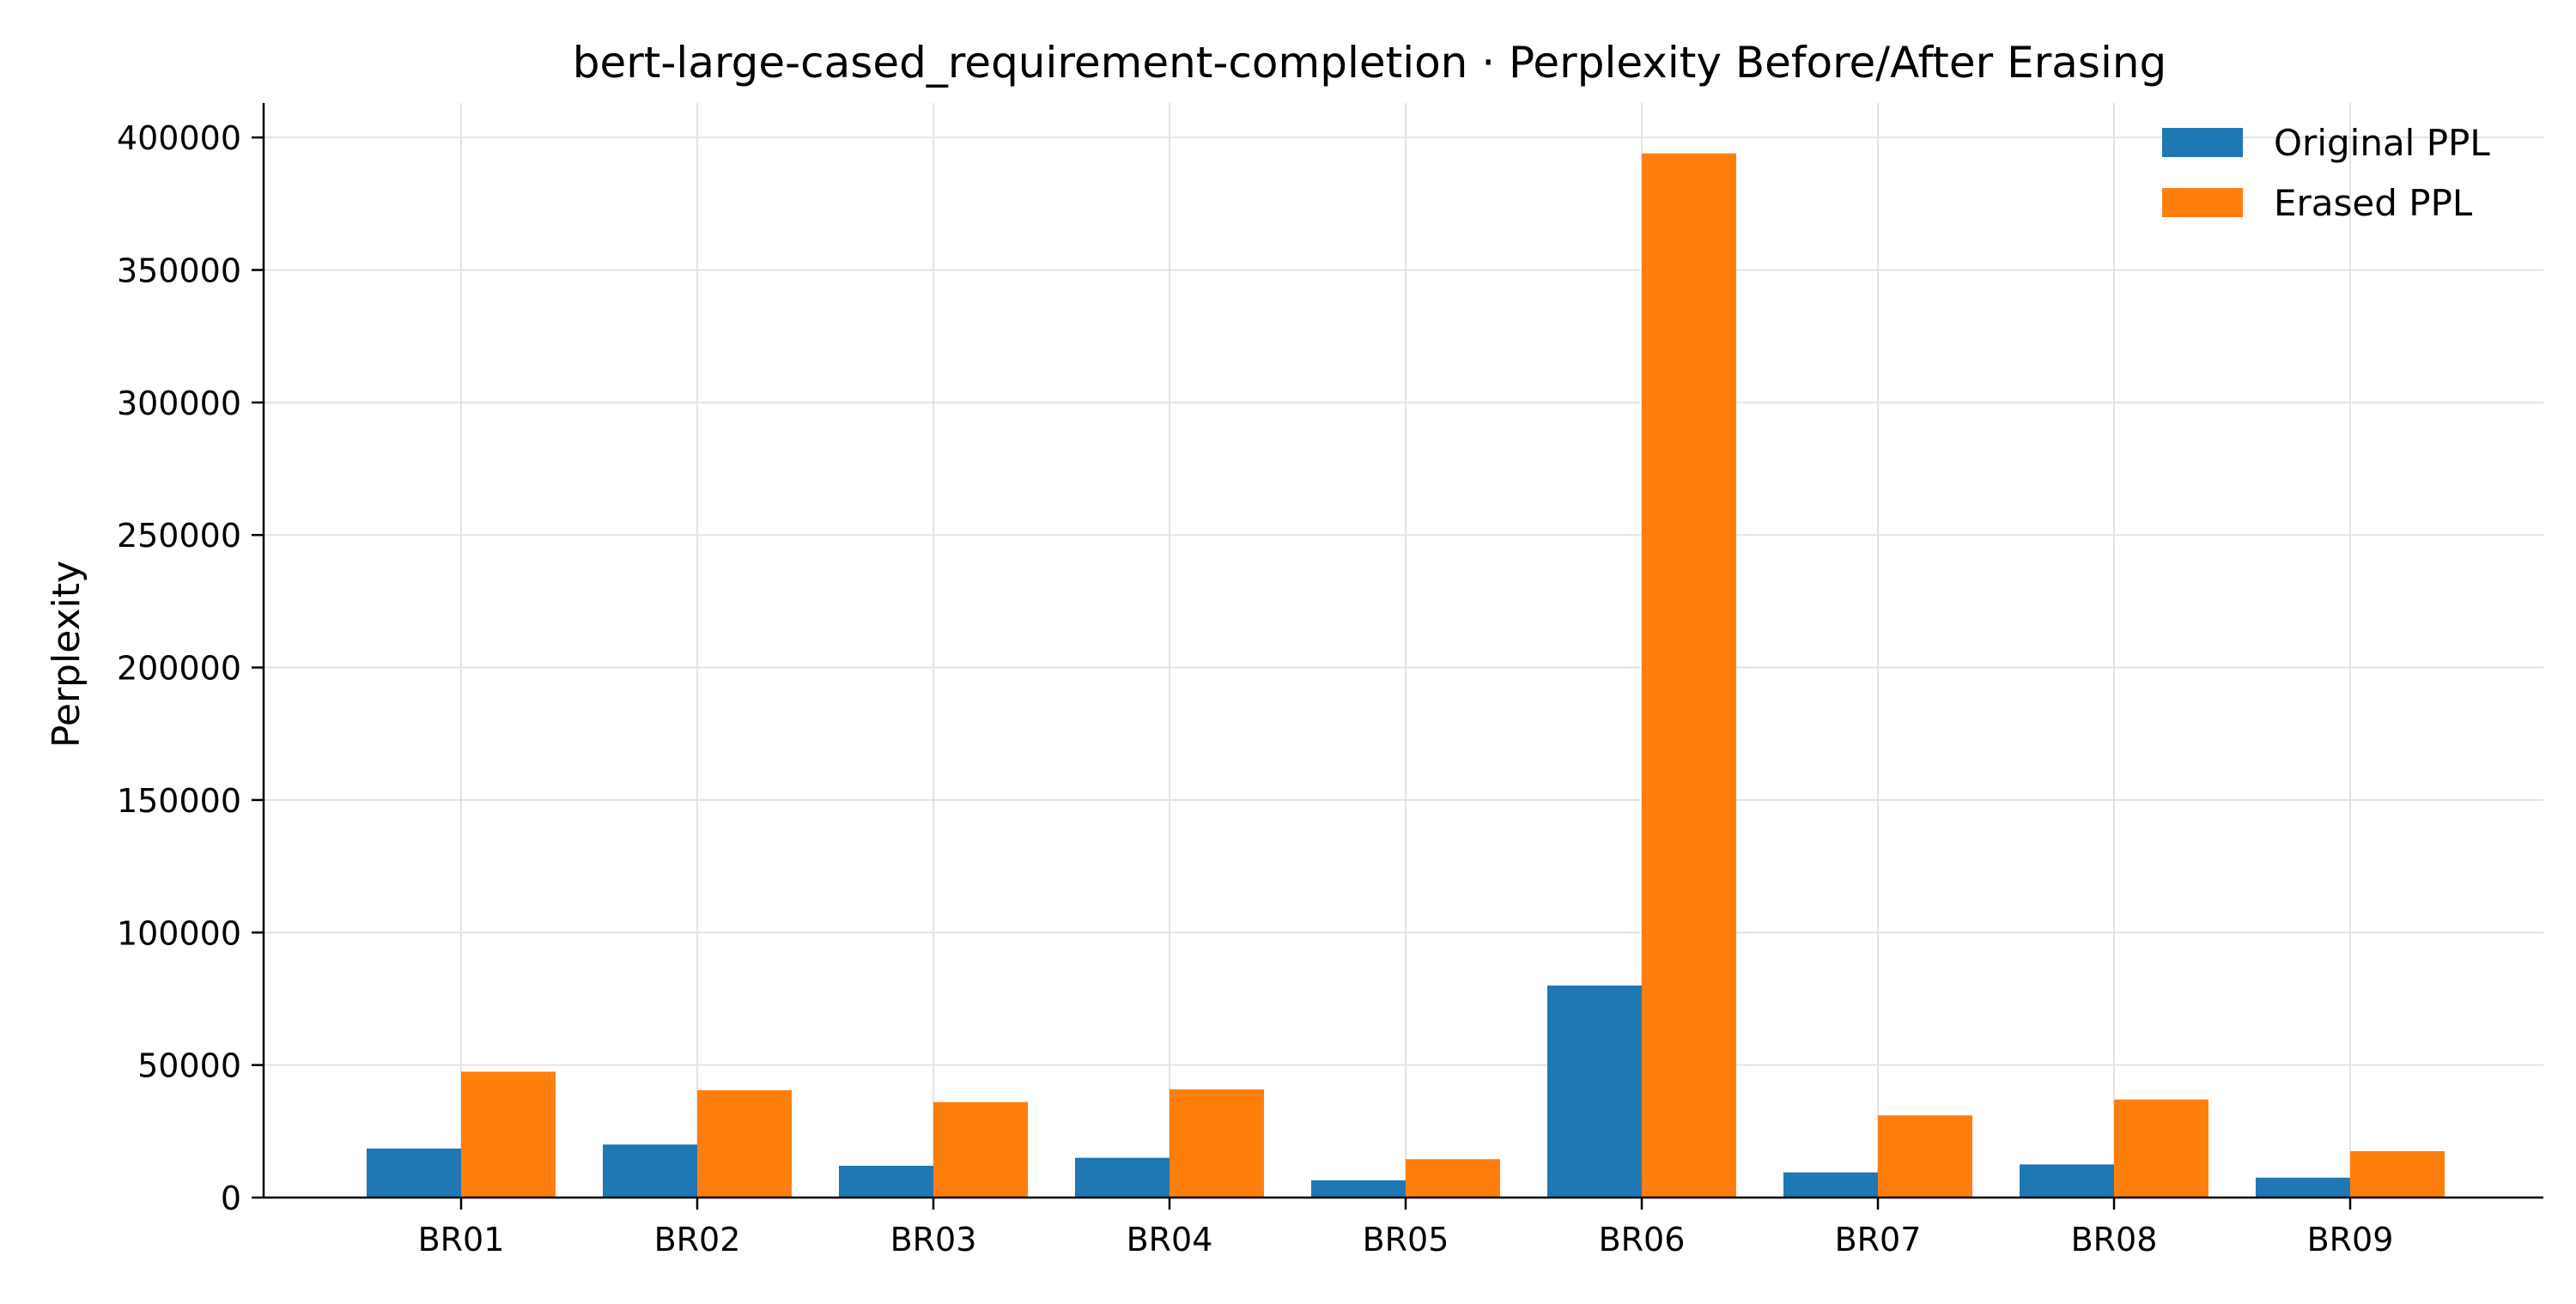 The image size is (2576, 1304). What do you see at coordinates (179, 801) in the screenshot?
I see `y-tick-label: 150000` at bounding box center [179, 801].